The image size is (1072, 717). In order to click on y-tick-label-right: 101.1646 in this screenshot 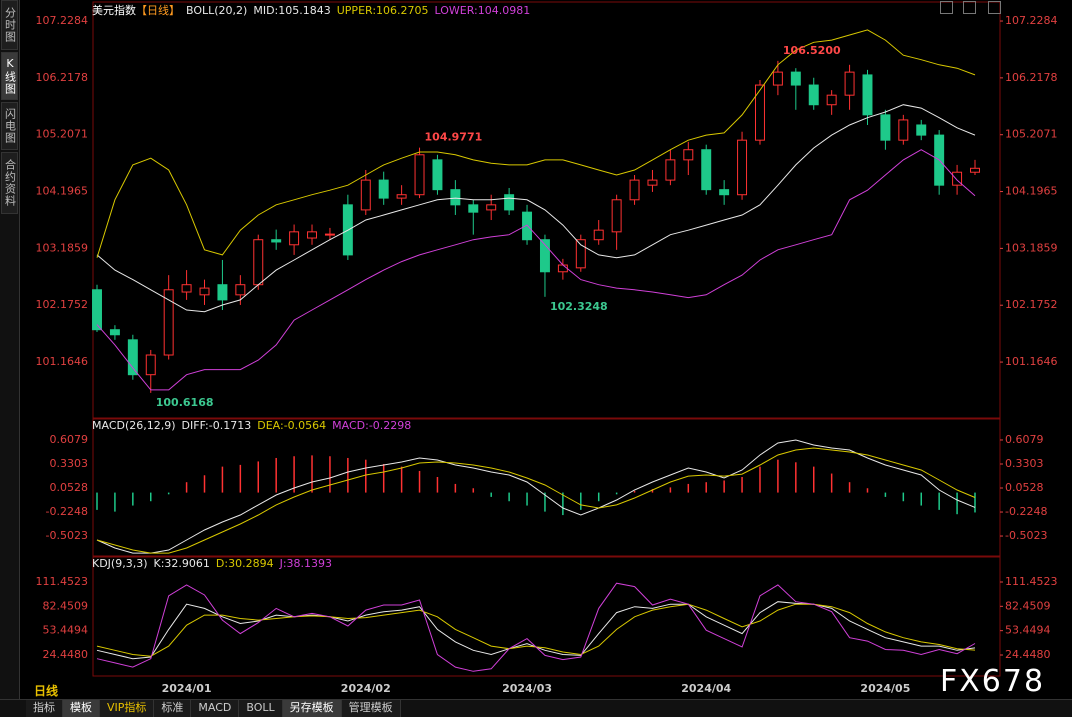, I will do `click(1031, 361)`.